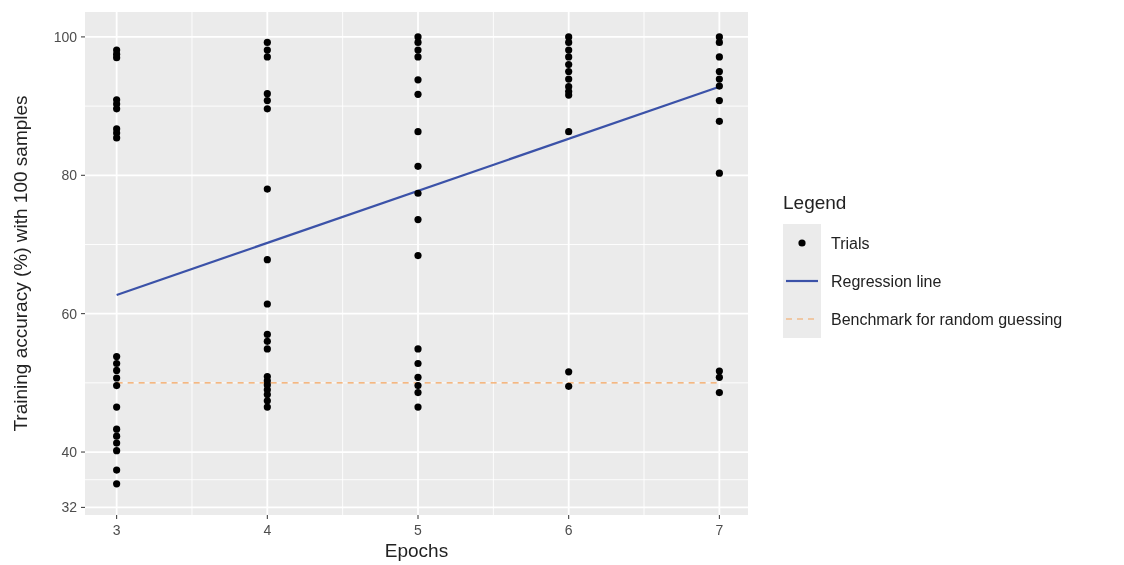  I want to click on legend-label: Trials, so click(850, 243).